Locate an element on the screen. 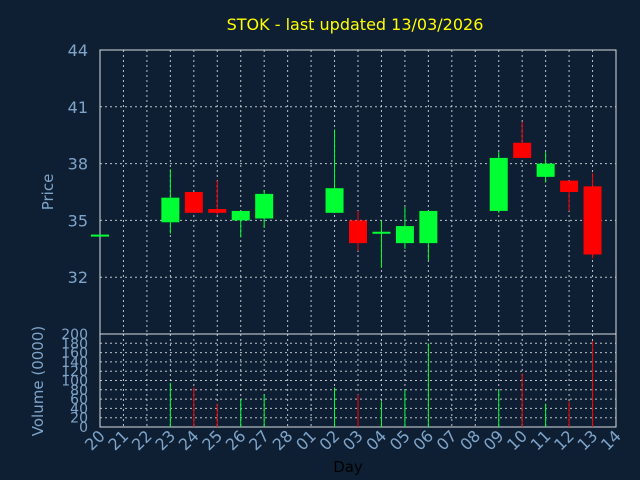 This screenshot has height=480, width=640. volume-tick-label: 140 is located at coordinates (74, 363).